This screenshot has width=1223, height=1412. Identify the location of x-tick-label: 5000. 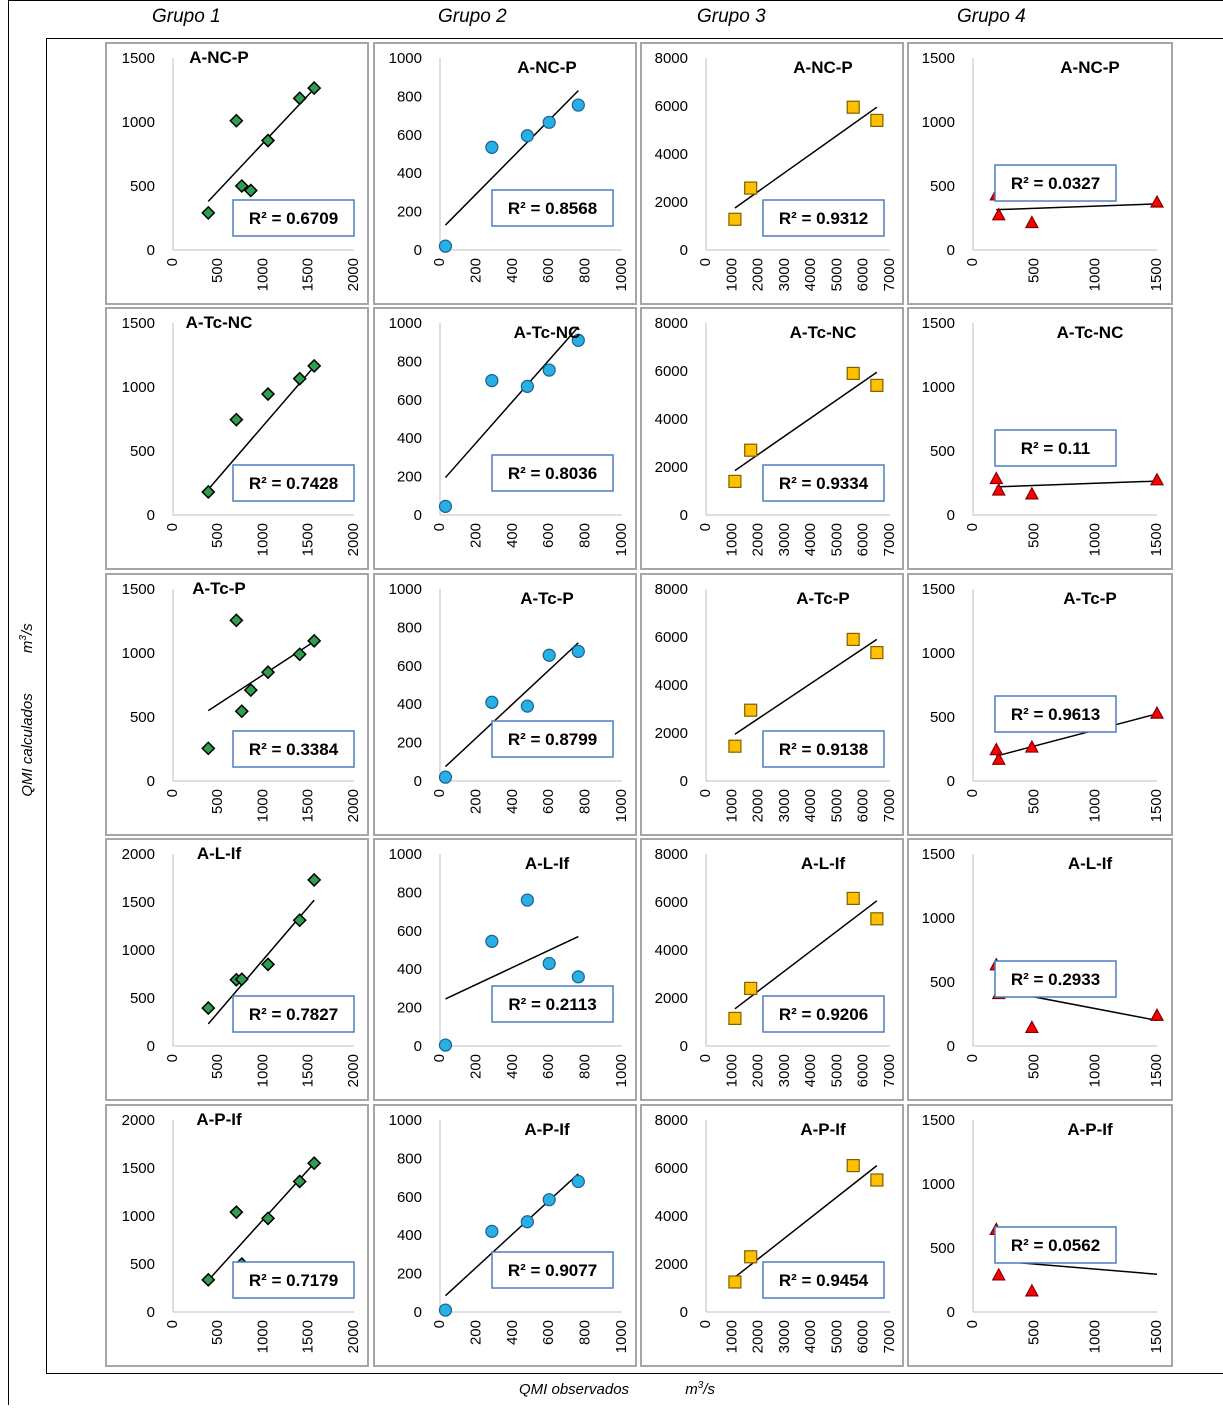
(836, 1336).